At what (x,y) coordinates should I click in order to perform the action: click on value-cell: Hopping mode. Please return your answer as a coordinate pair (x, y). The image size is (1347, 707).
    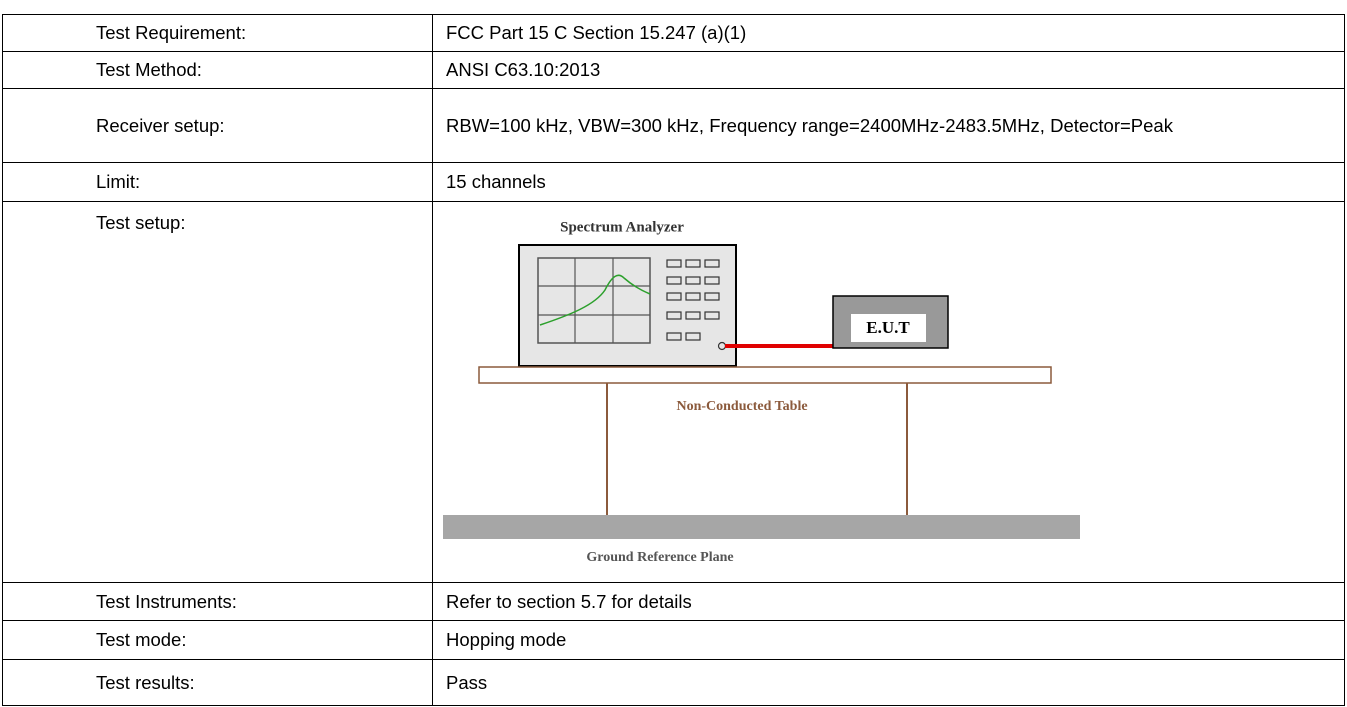
    Looking at the image, I should click on (888, 640).